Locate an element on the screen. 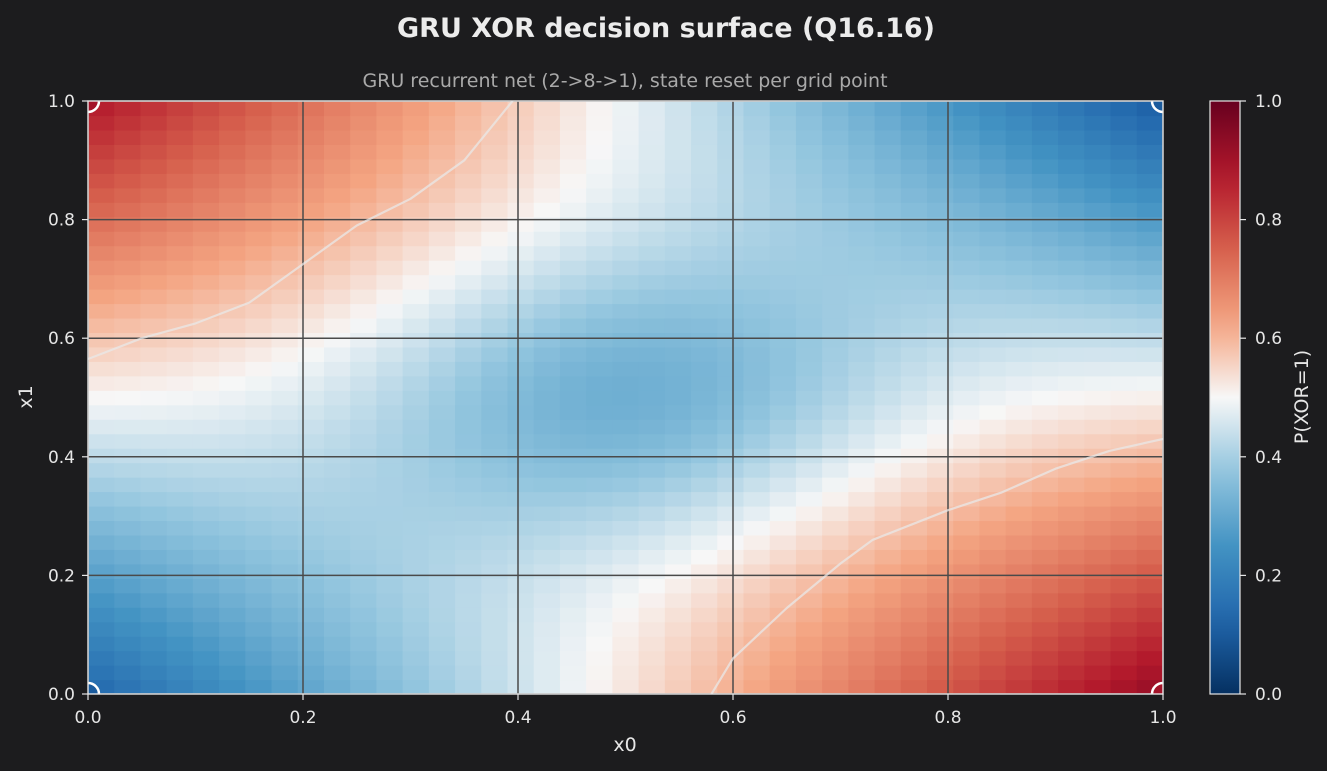 This screenshot has width=1327, height=771. x-tick-label: 0.0 is located at coordinates (87, 718).